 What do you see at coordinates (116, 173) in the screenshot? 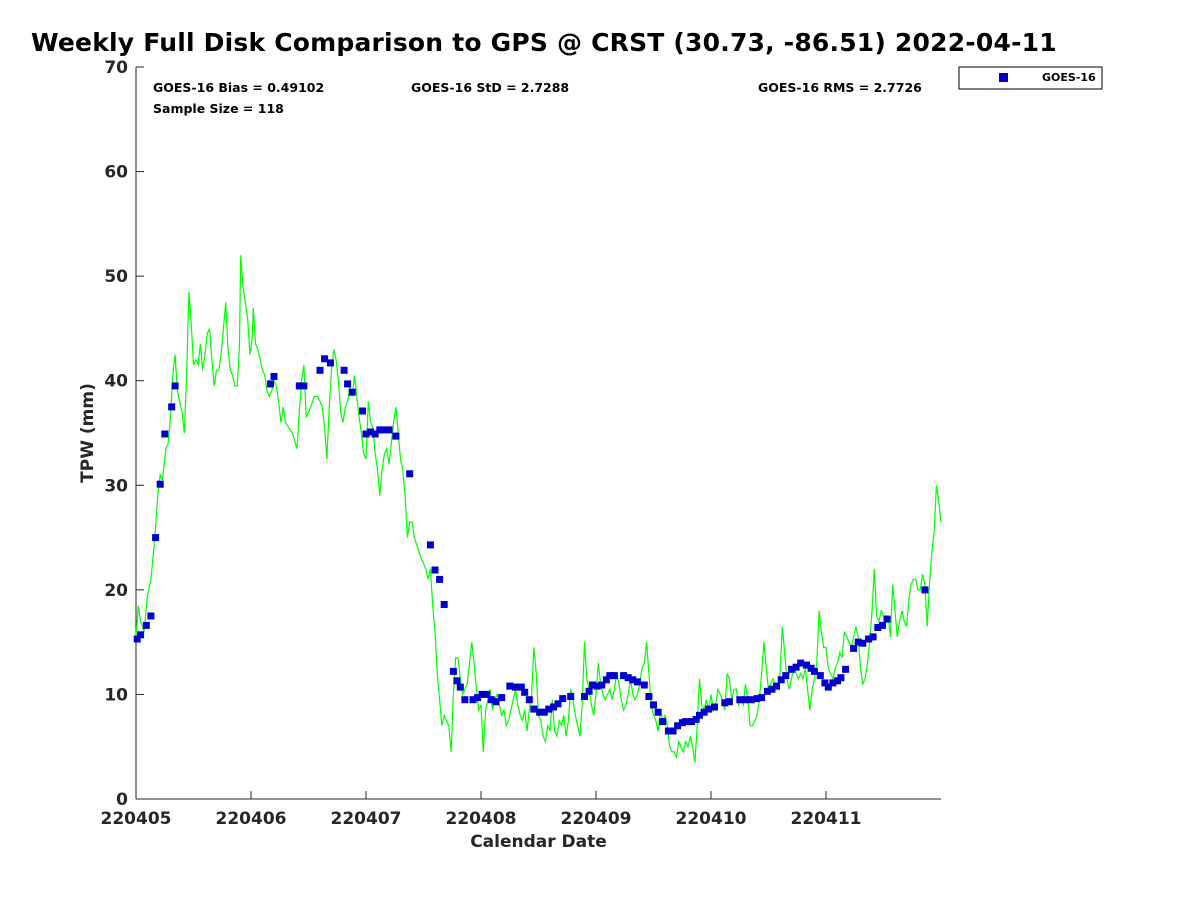
I see `y-tick-label: 60` at bounding box center [116, 173].